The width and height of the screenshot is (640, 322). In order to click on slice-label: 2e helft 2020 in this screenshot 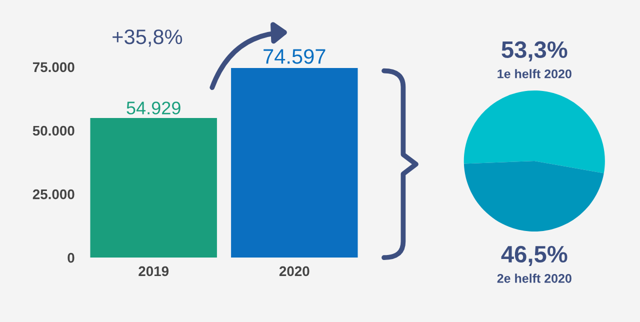, I will do `click(534, 278)`.